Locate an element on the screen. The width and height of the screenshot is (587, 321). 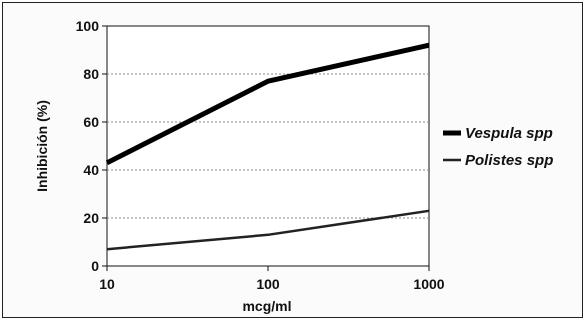
y-tick-label: 20 is located at coordinates (91, 218).